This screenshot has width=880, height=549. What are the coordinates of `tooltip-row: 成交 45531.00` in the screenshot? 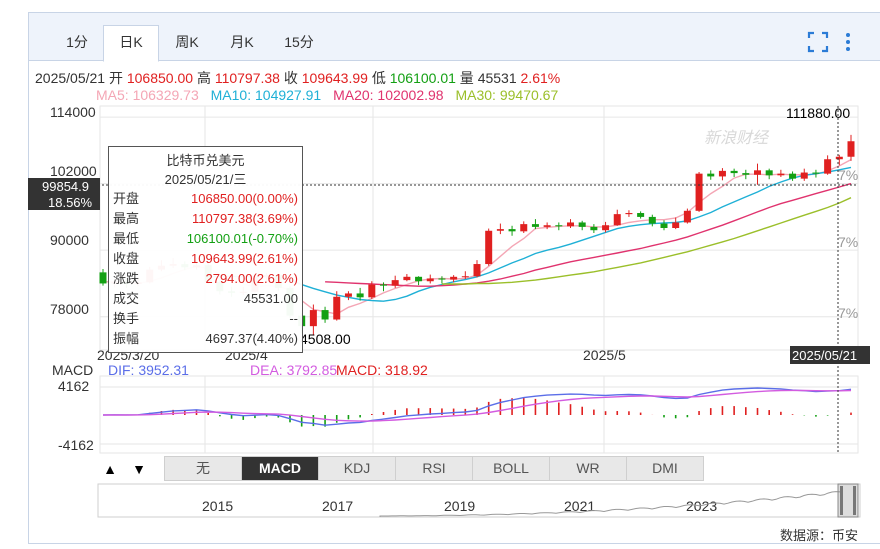 It's located at (205, 299).